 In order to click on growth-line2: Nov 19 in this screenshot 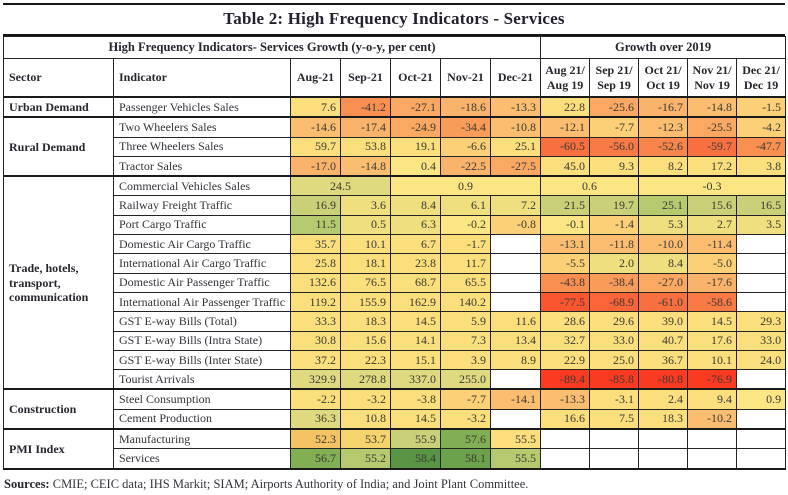, I will do `click(712, 84)`.